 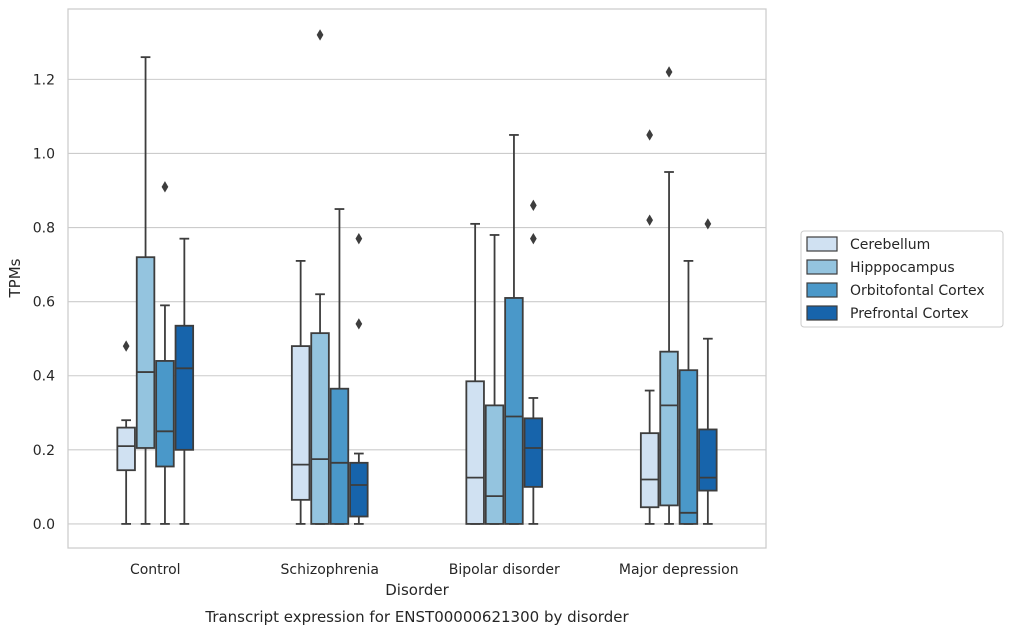 What do you see at coordinates (44, 154) in the screenshot?
I see `y-tick-label-5: 1.0` at bounding box center [44, 154].